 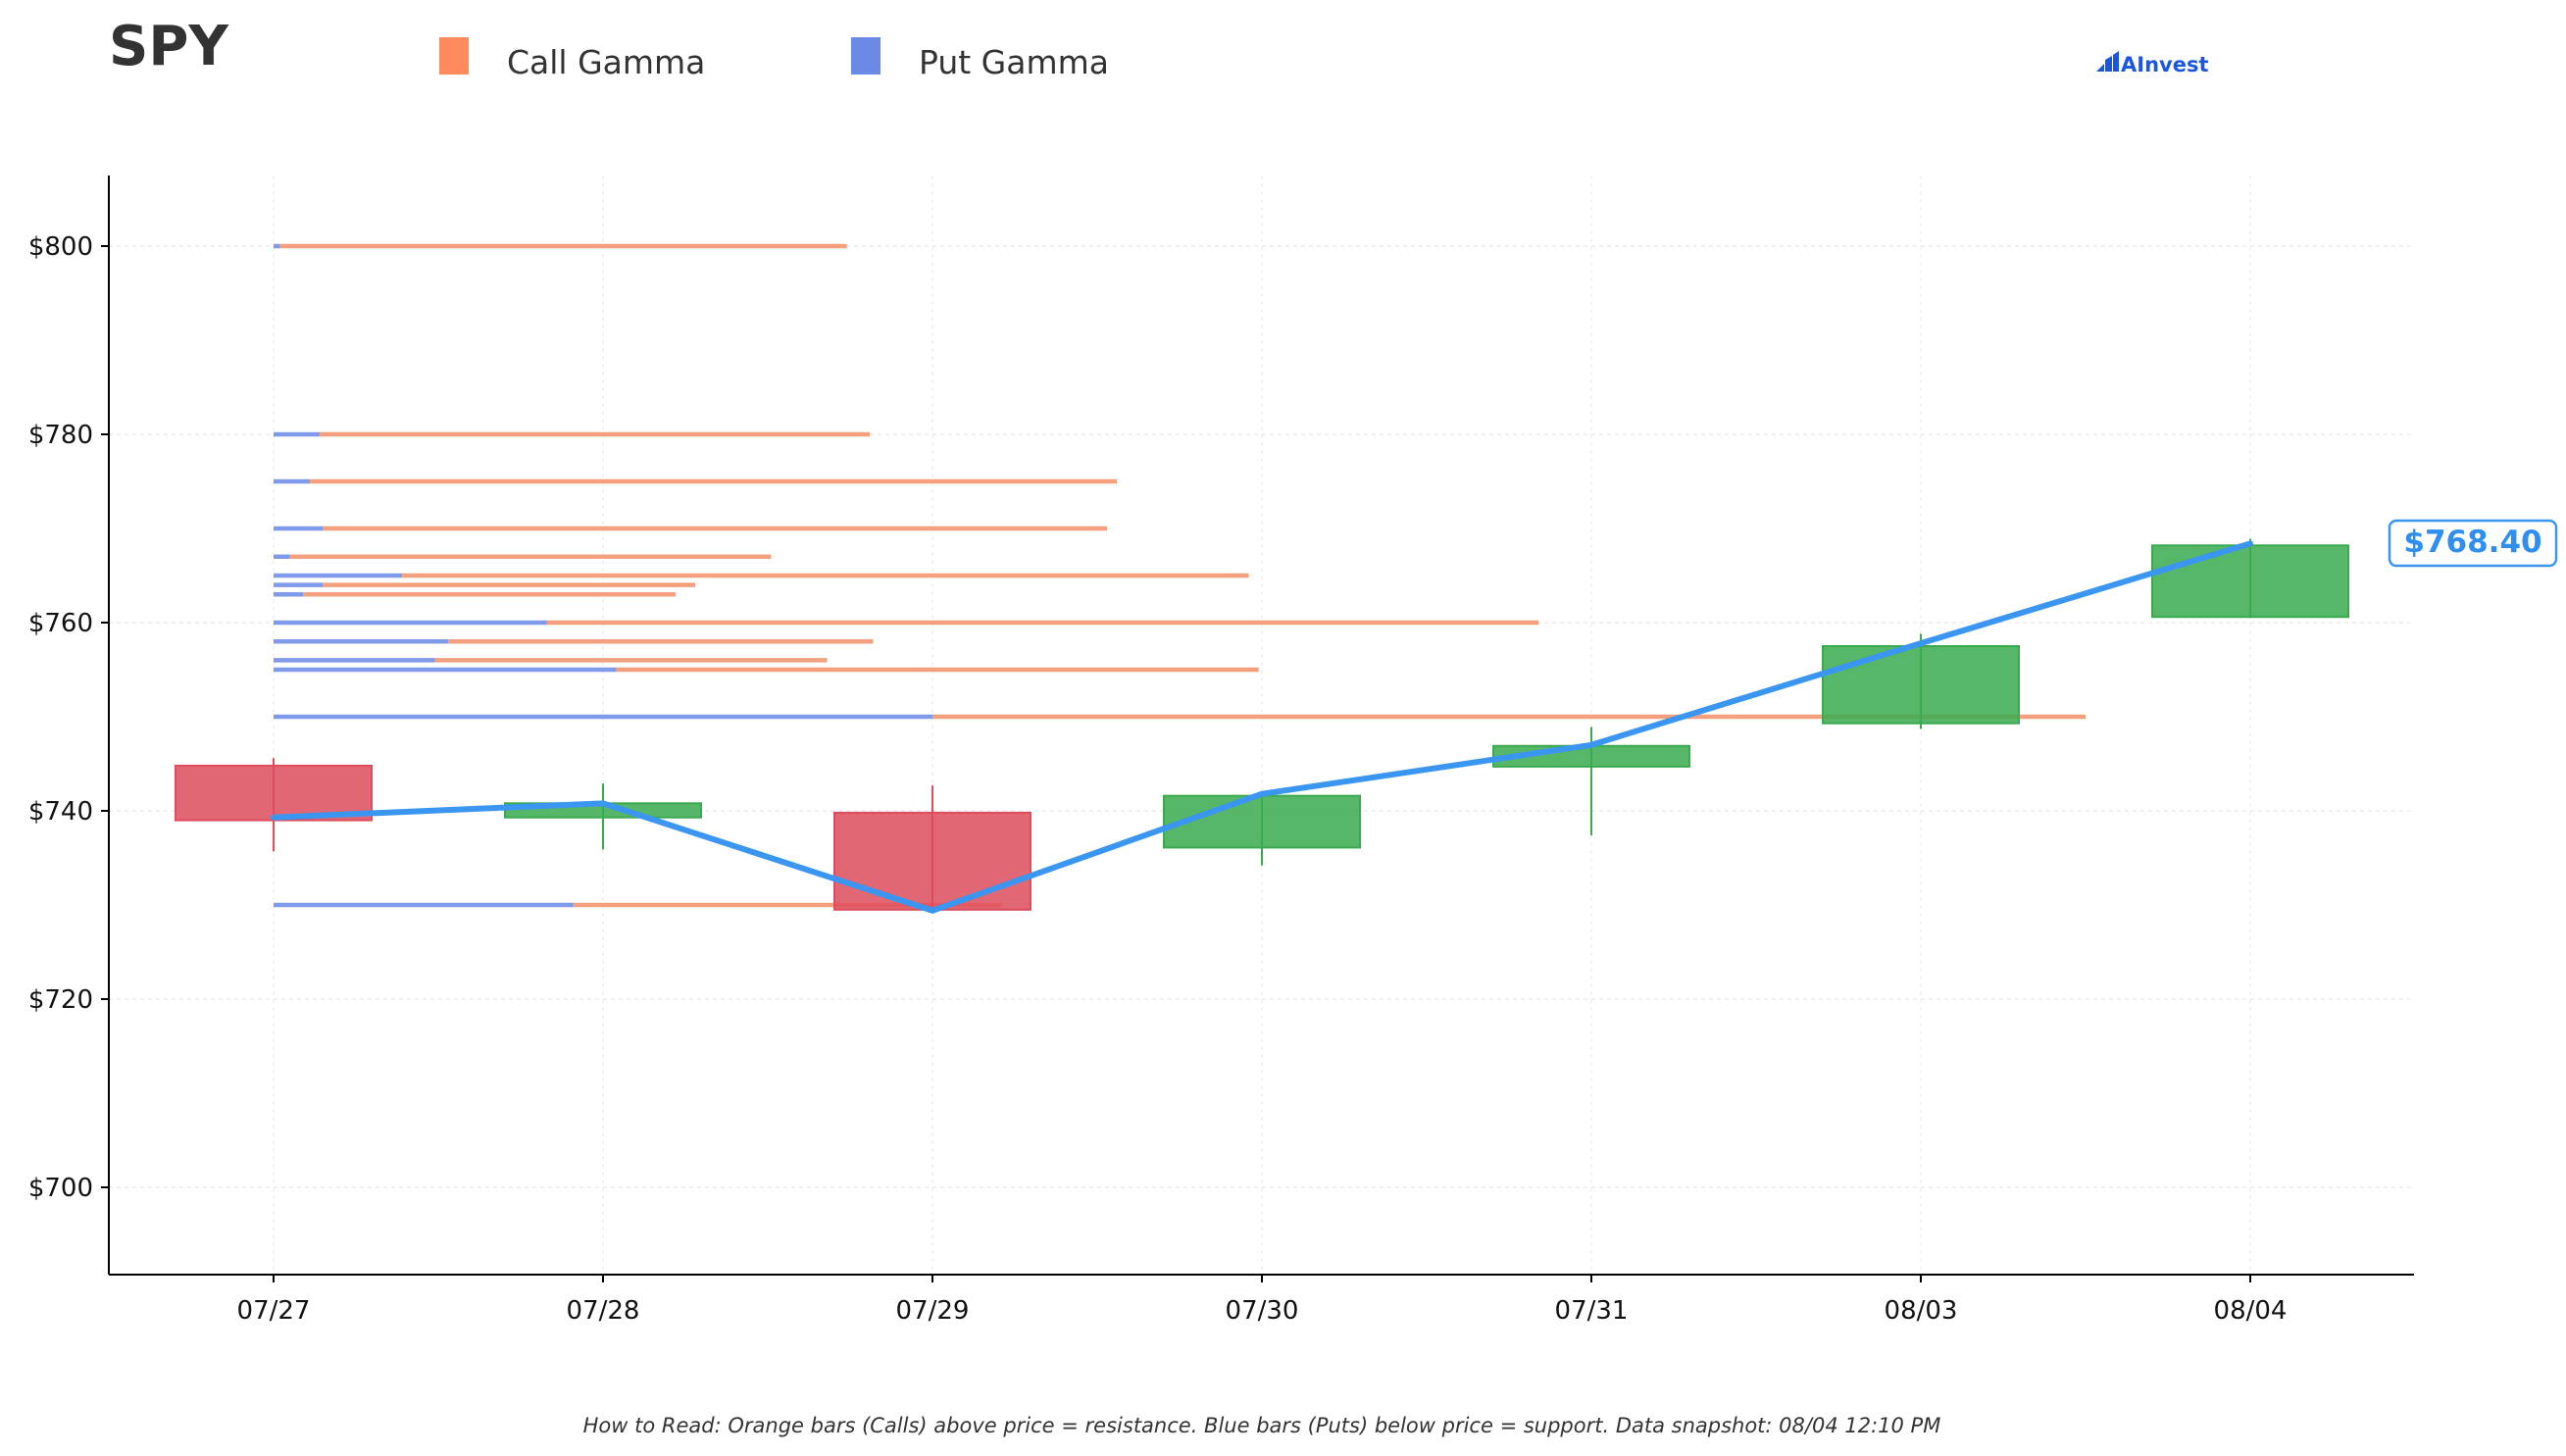 I want to click on last-price-badge: $768.40, so click(x=2473, y=543).